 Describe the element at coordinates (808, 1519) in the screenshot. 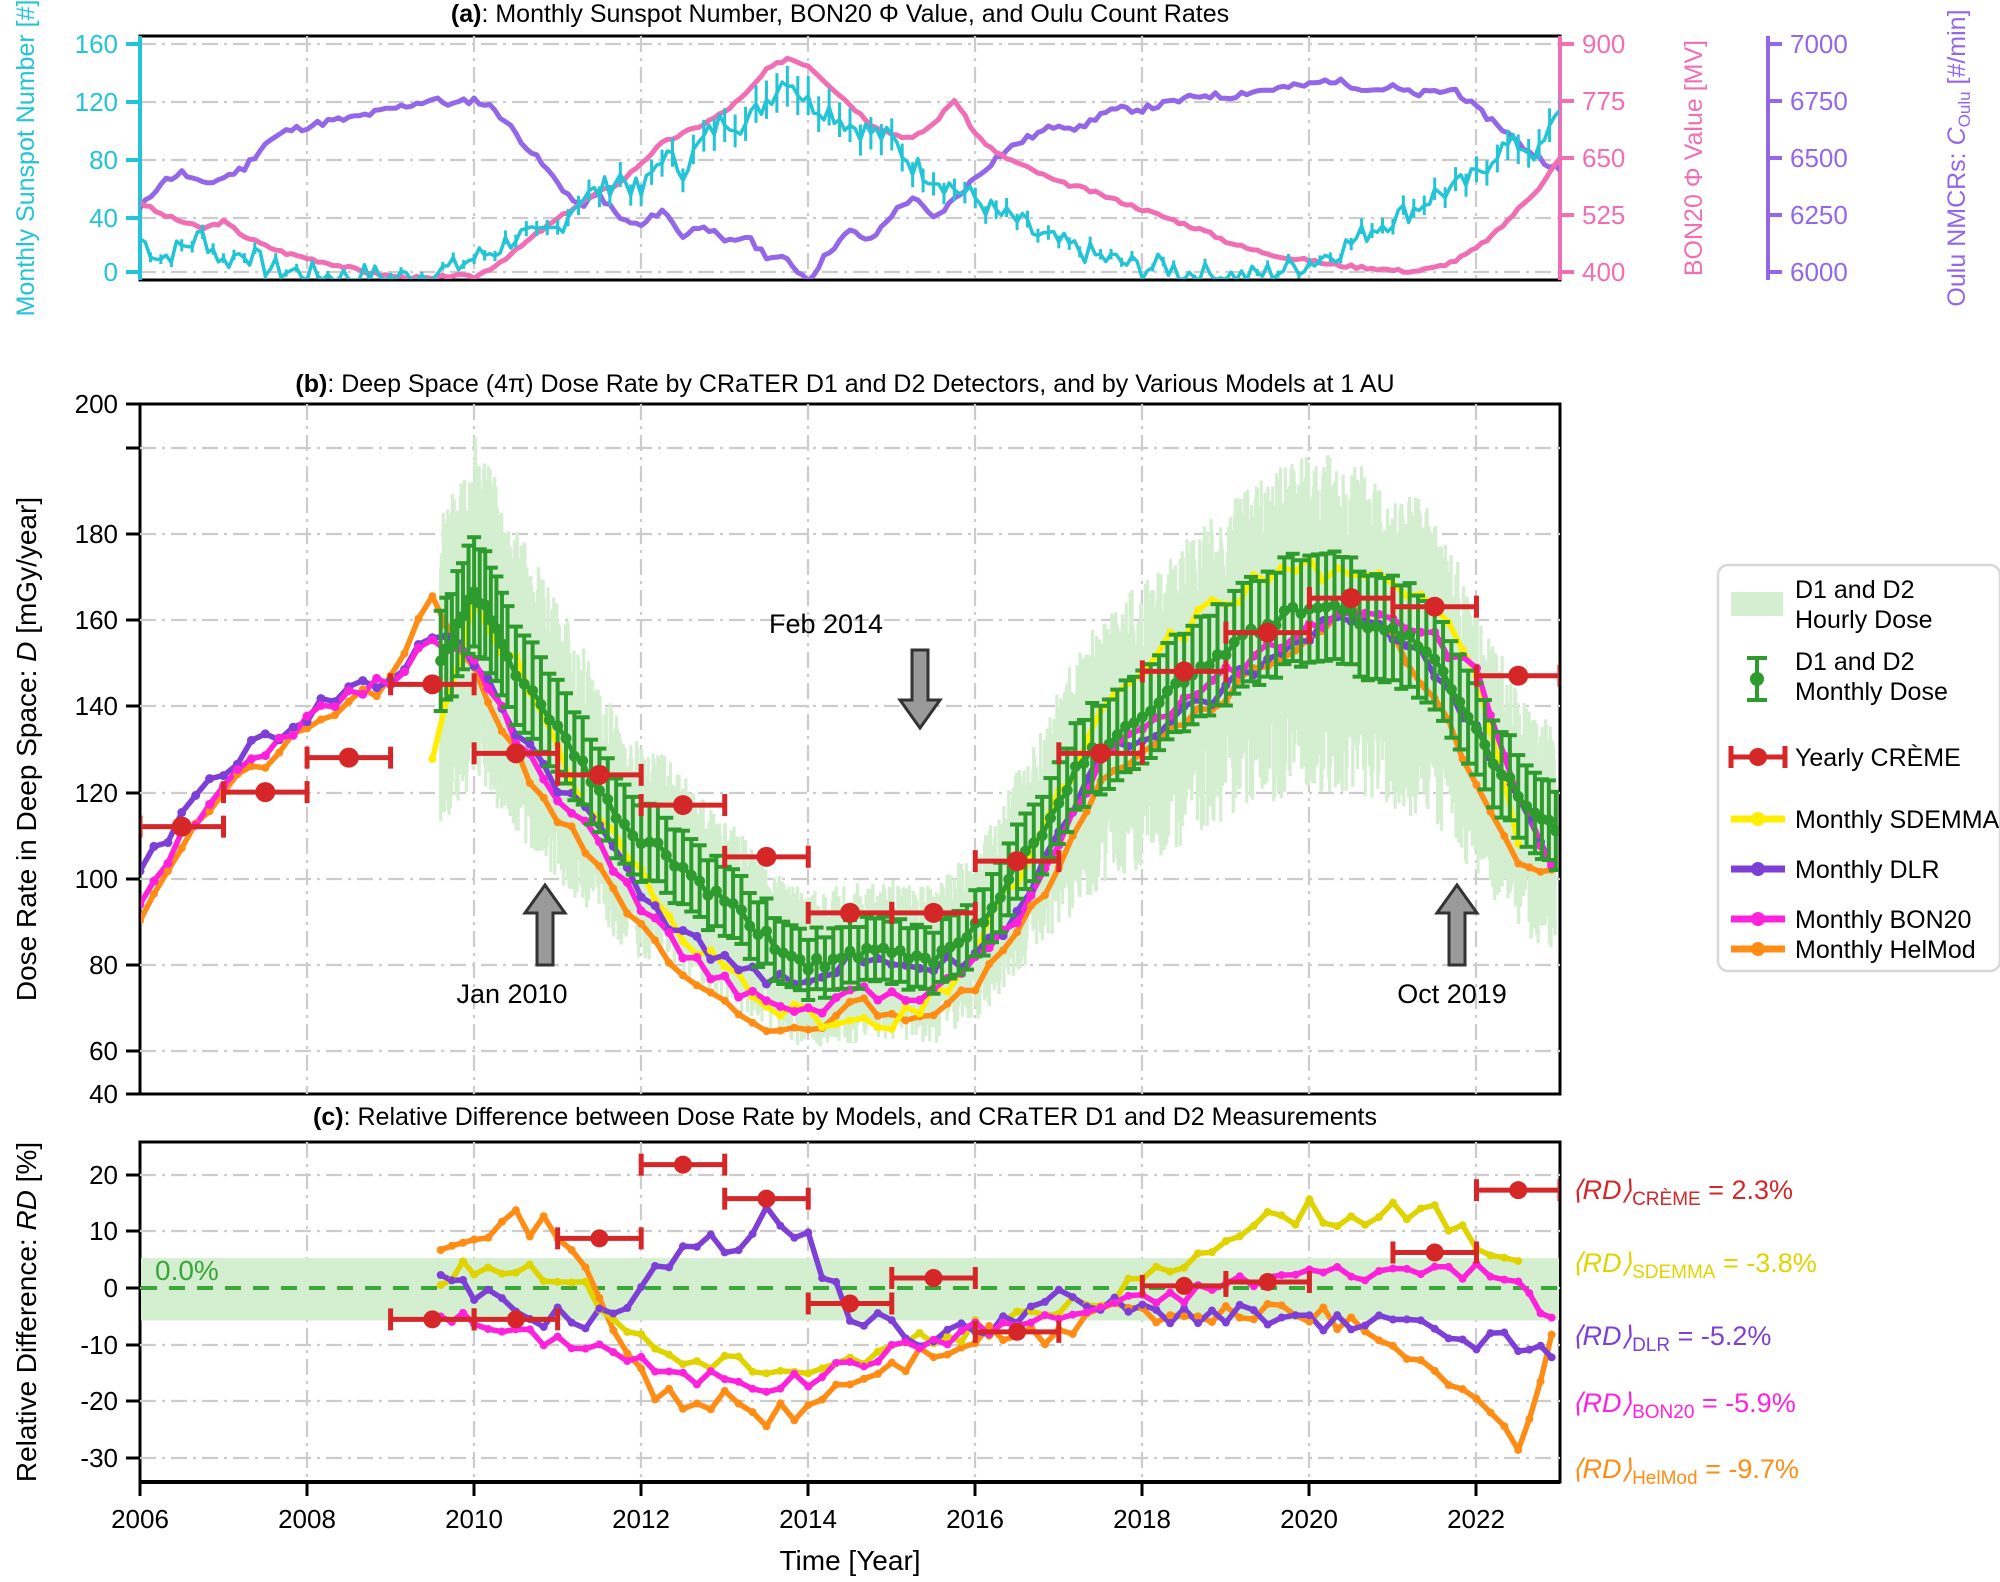

I see `xtick-2014: 2014` at that location.